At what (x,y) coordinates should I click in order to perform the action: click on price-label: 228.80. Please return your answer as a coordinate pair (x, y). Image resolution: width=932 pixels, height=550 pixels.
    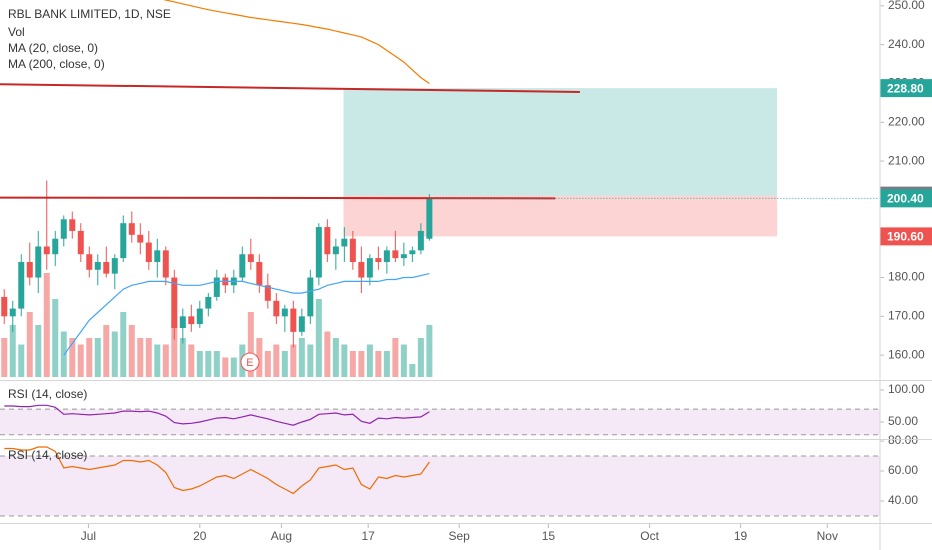
    Looking at the image, I should click on (905, 88).